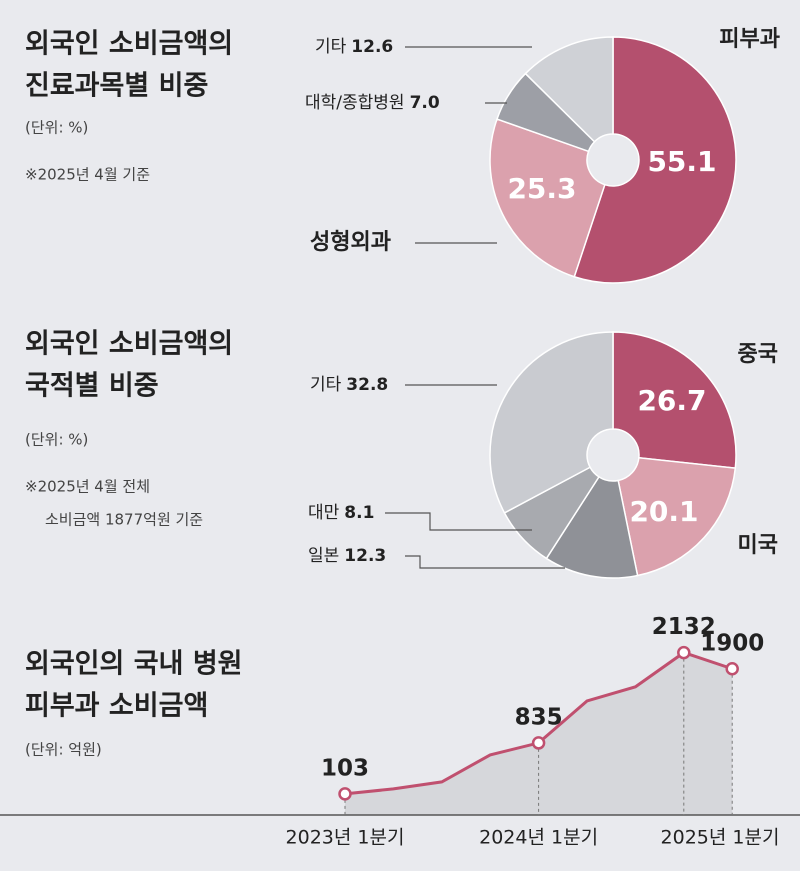 The height and width of the screenshot is (871, 800). What do you see at coordinates (749, 39) in the screenshot?
I see `slice-name: 피부과` at bounding box center [749, 39].